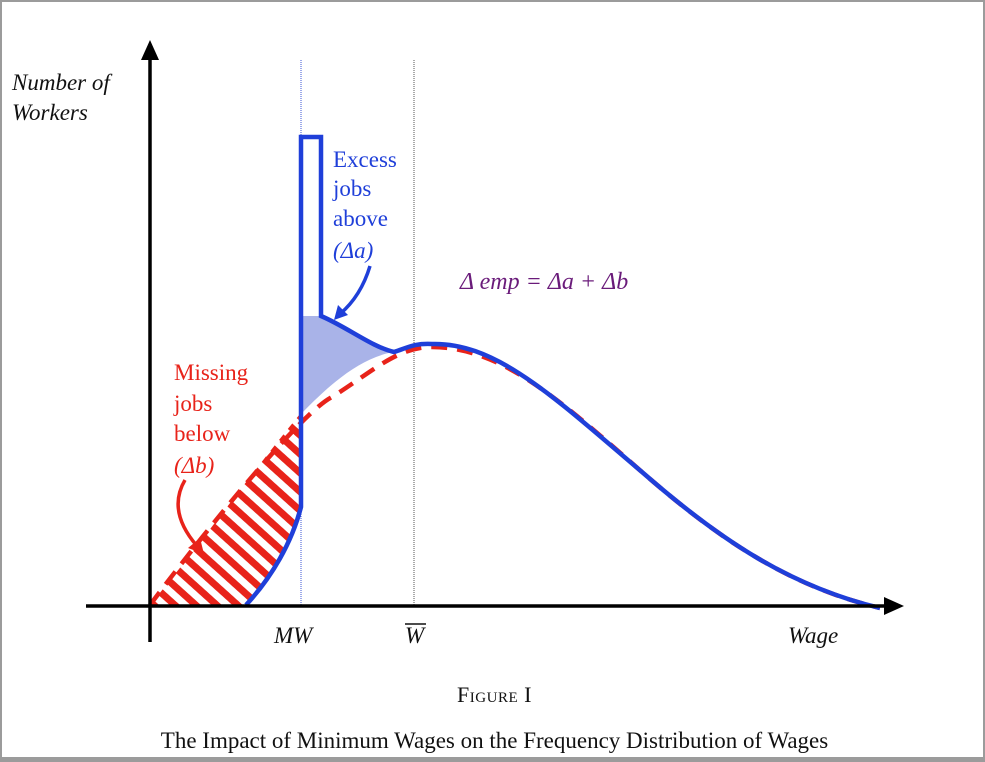  Describe the element at coordinates (150, 50) in the screenshot. I see `y-axis-arrow-icon` at that location.